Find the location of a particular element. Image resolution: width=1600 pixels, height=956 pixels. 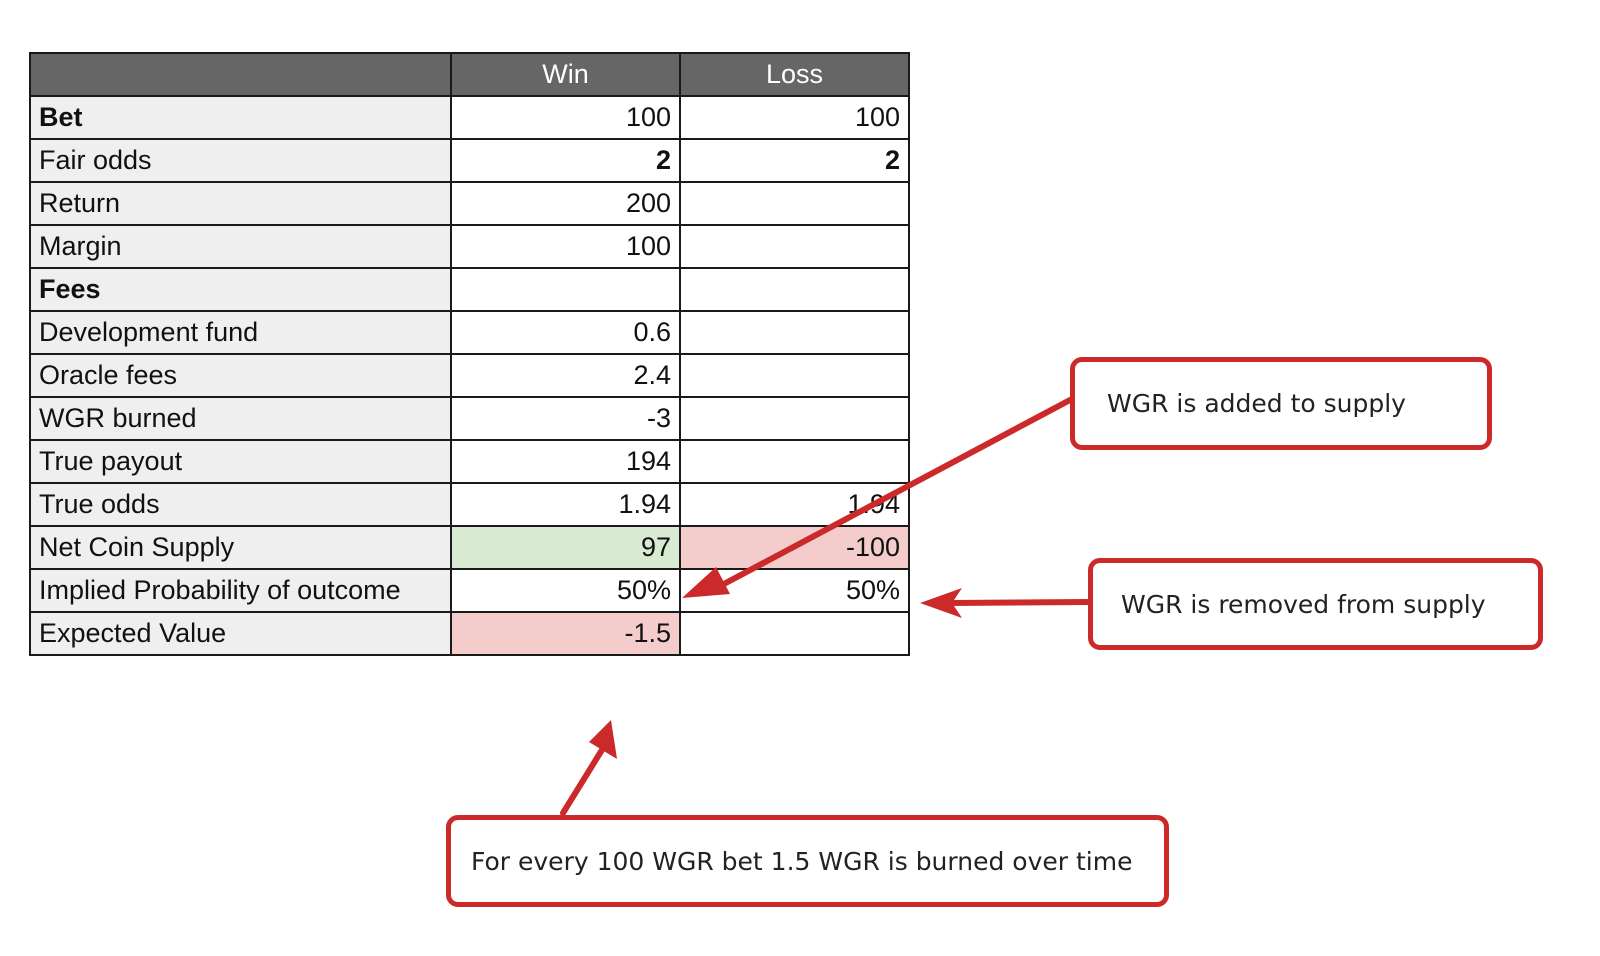

table-row: Bet 100 100 is located at coordinates (469, 117).